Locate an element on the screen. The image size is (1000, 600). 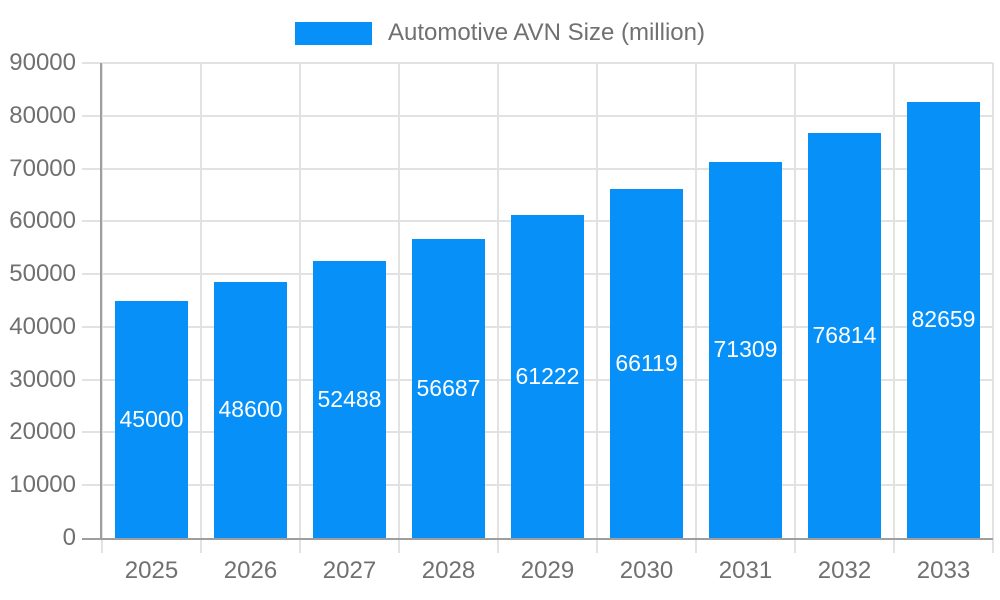
bar-value-label: 45000 is located at coordinates (151, 418).